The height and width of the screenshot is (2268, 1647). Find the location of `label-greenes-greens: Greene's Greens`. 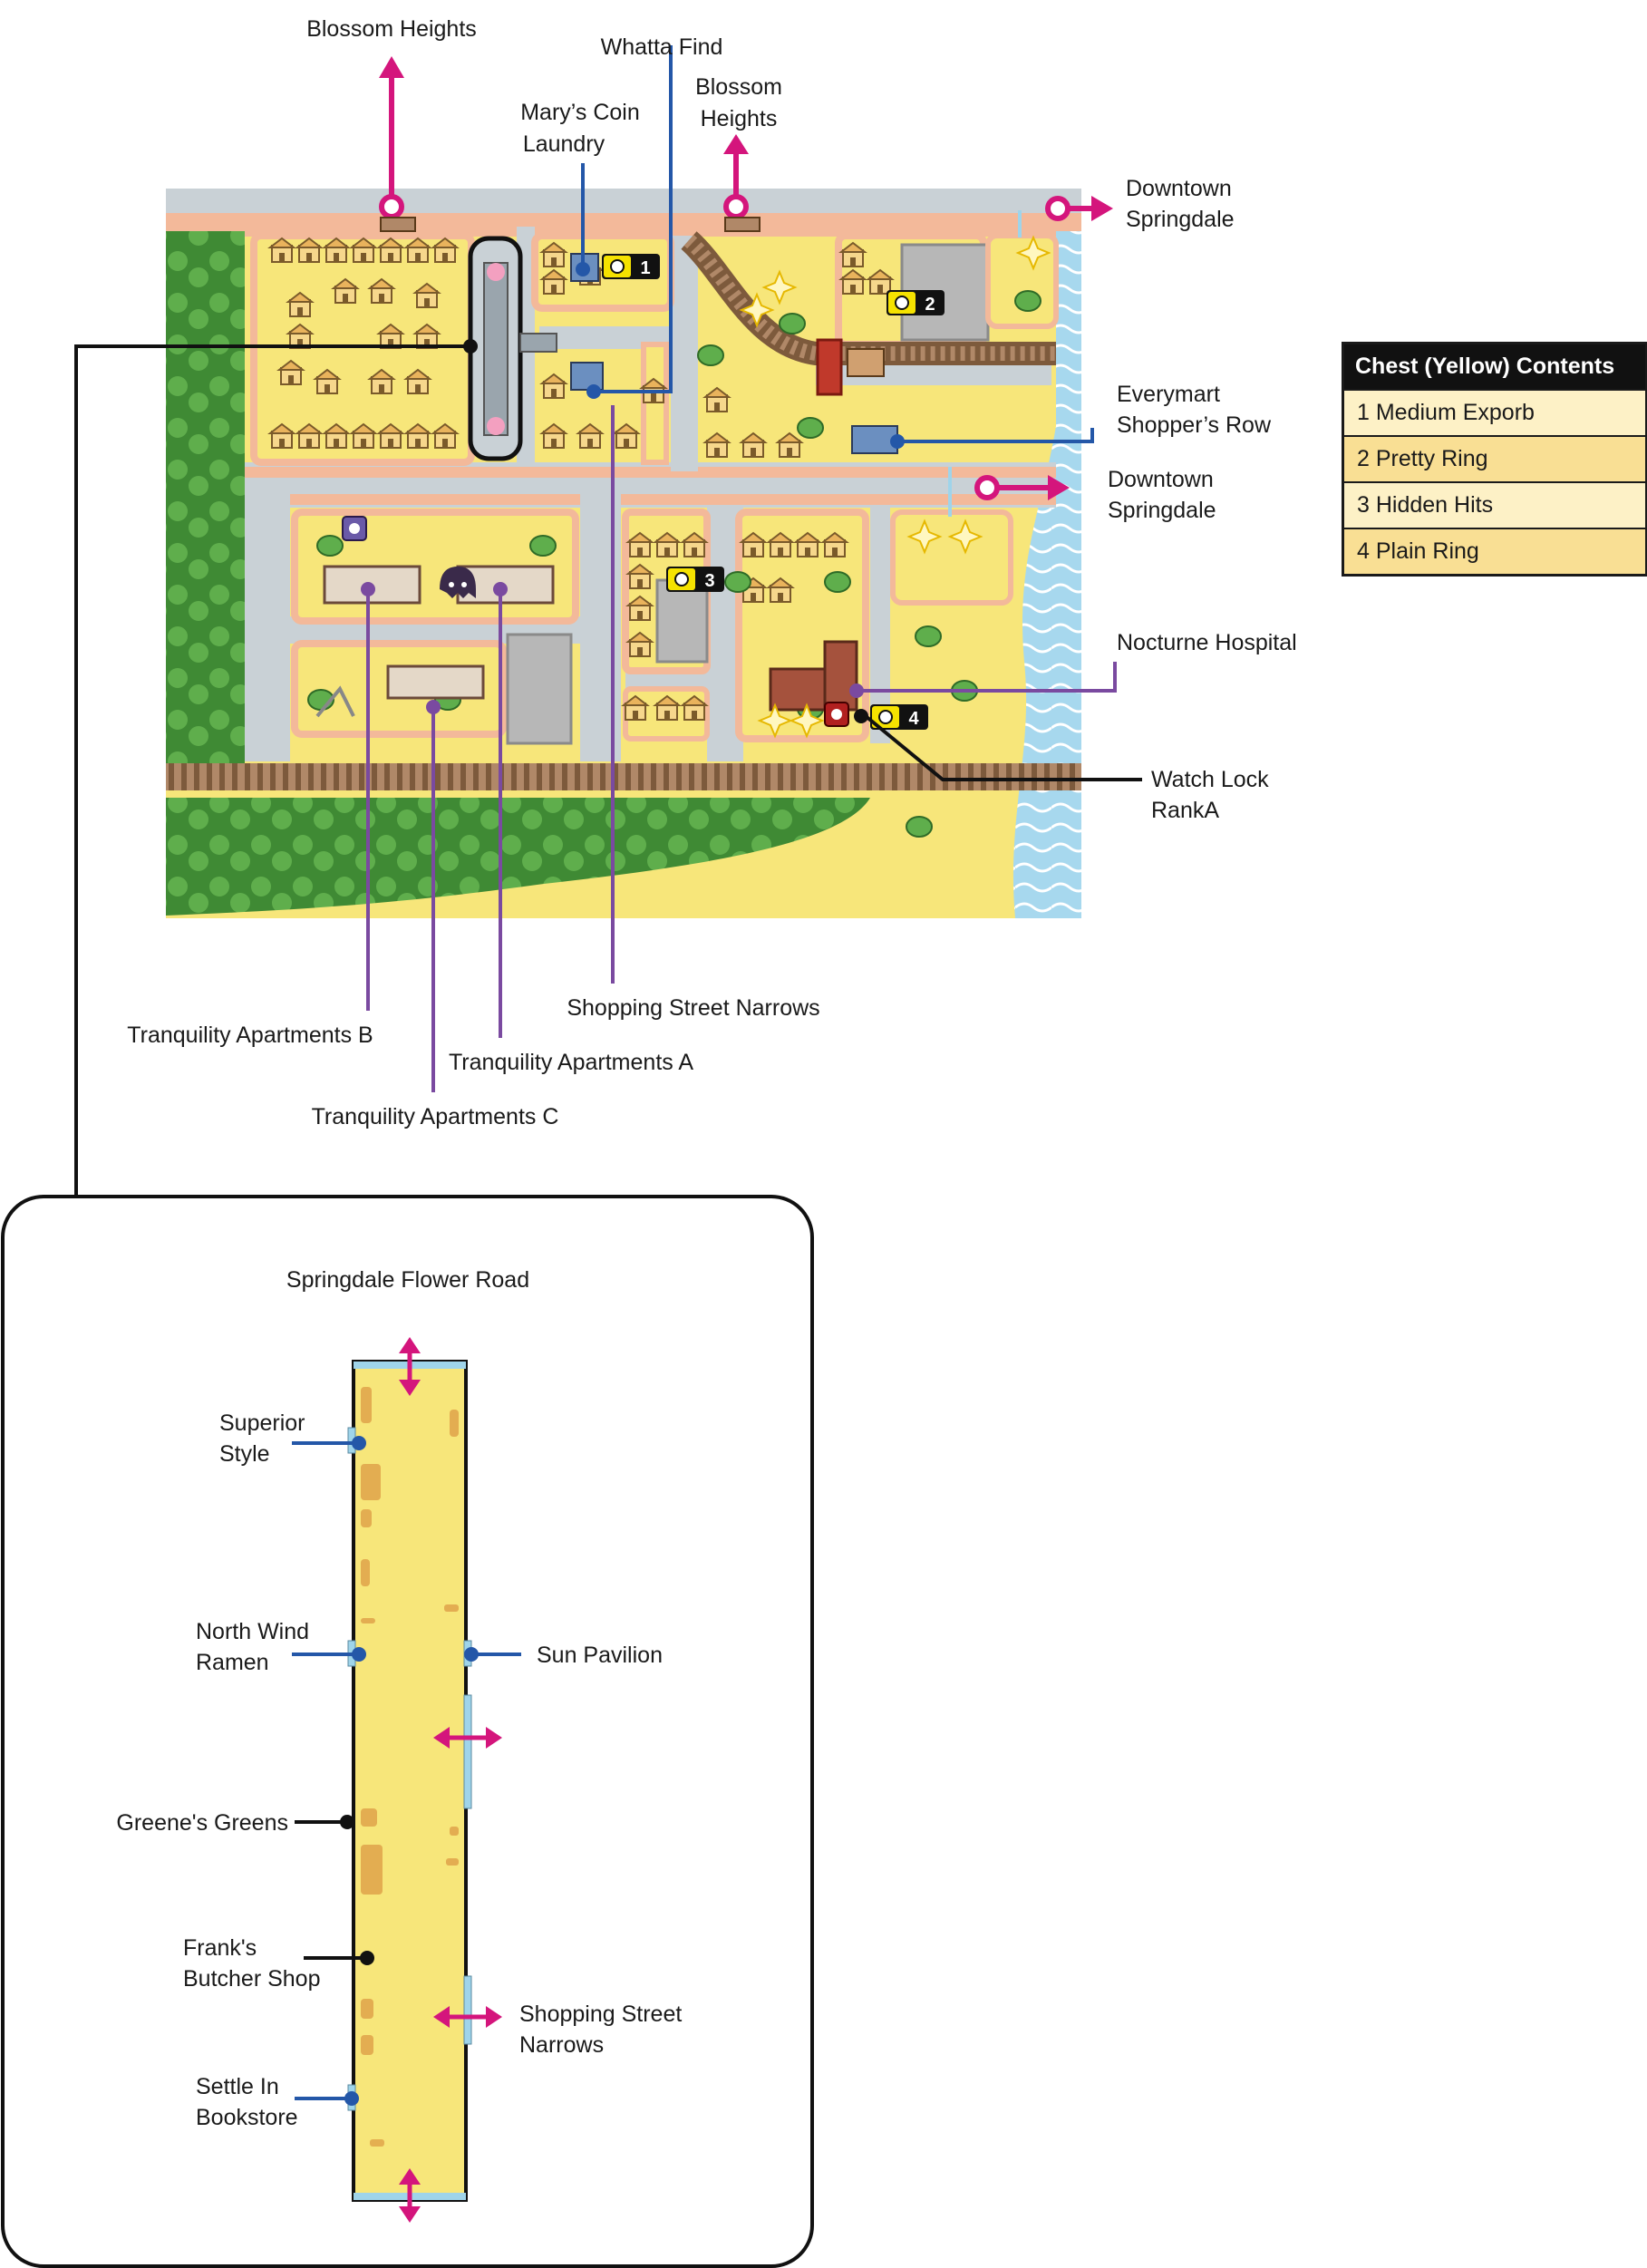

label-greenes-greens: Greene's Greens is located at coordinates (202, 1823).